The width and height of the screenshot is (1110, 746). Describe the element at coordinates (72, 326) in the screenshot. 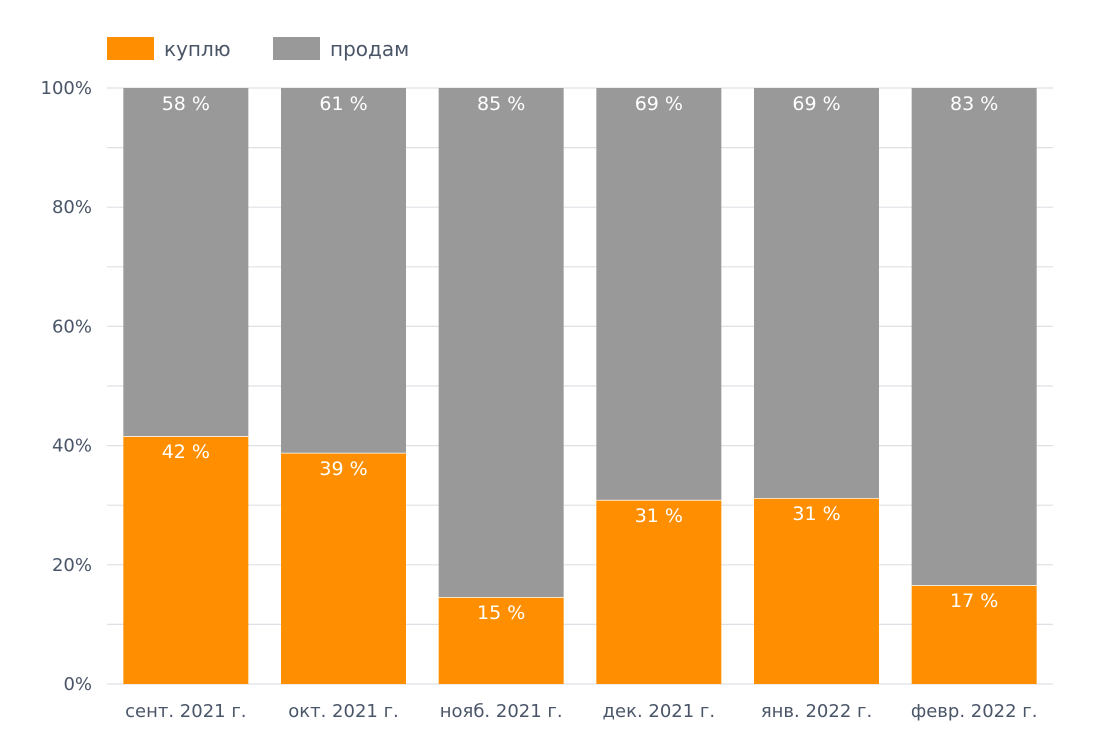

I see `y-tick-label: 60%` at that location.